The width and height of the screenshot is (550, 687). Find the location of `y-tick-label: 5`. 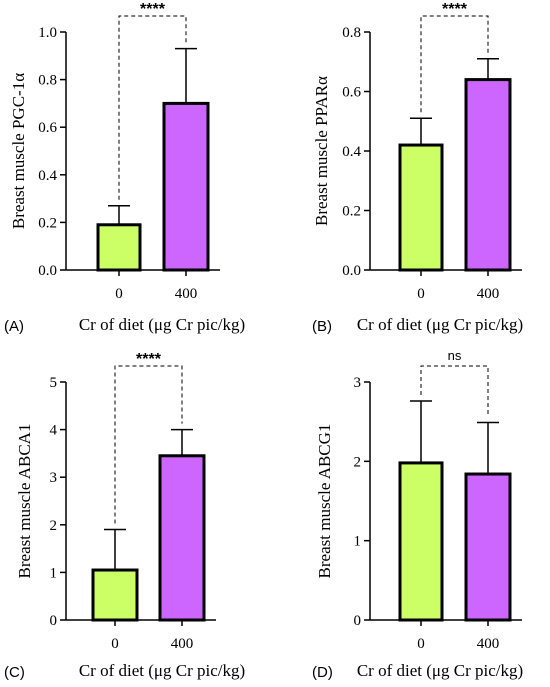

y-tick-label: 5 is located at coordinates (54, 383).